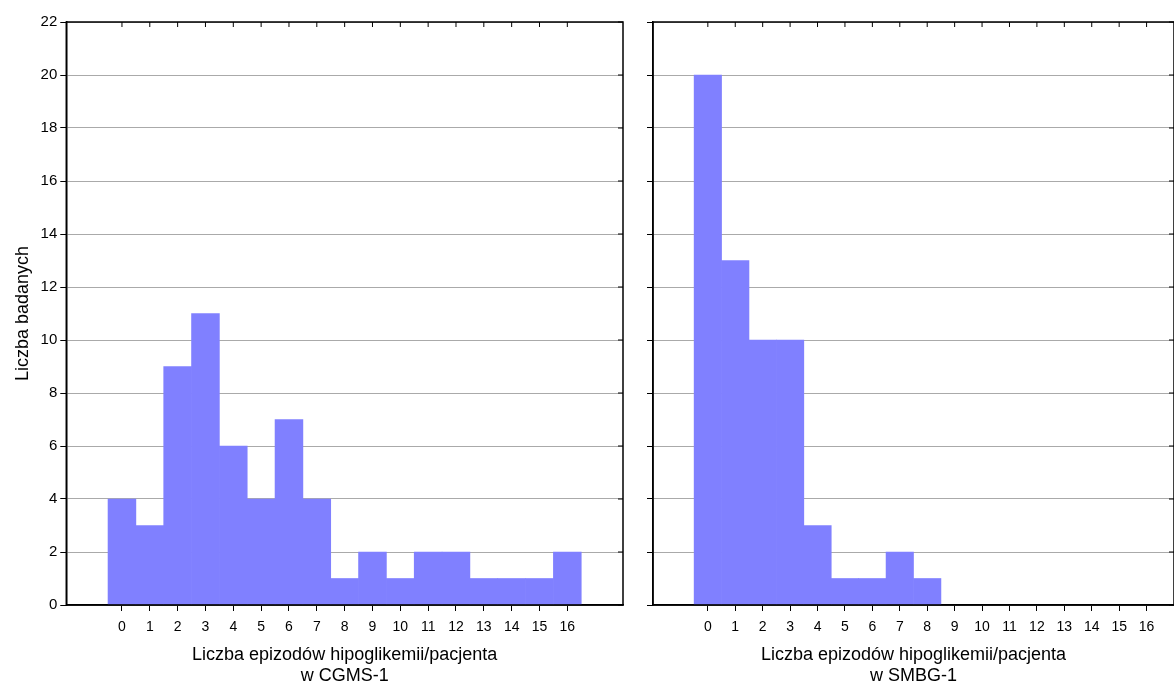  I want to click on x-axis-title: Liczba epizodów hipoglikemii/pacjenta w SMBG-1, so click(914, 664).